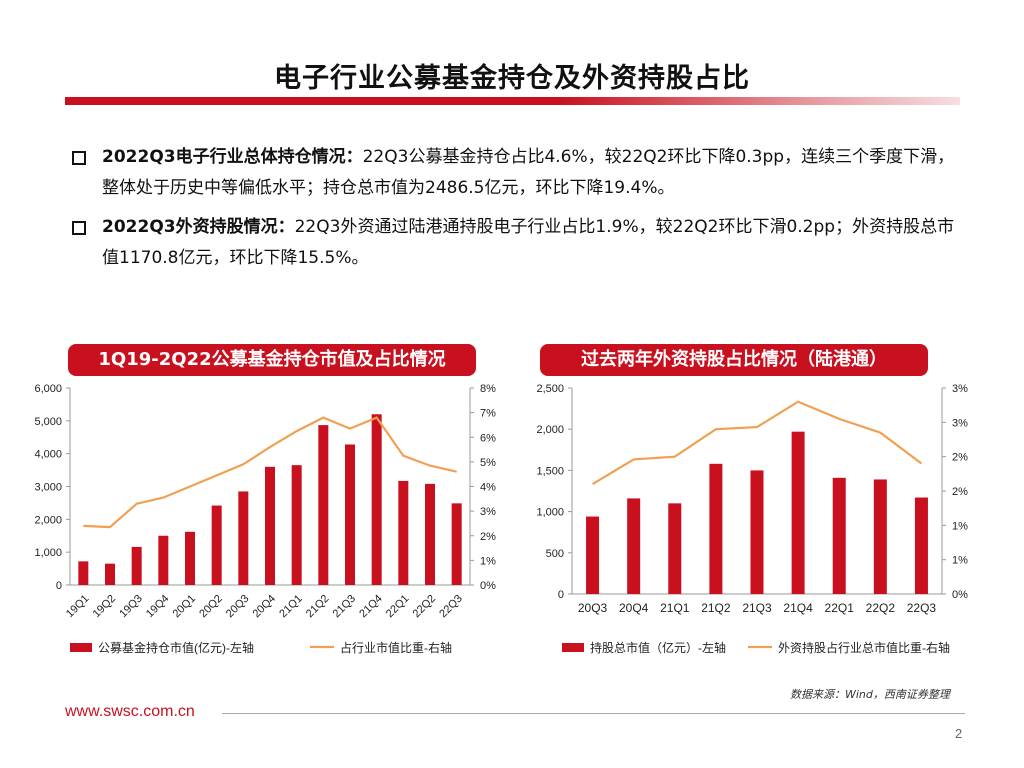  Describe the element at coordinates (451, 607) in the screenshot. I see `chart1-x-tick-label: 22Q3` at that location.